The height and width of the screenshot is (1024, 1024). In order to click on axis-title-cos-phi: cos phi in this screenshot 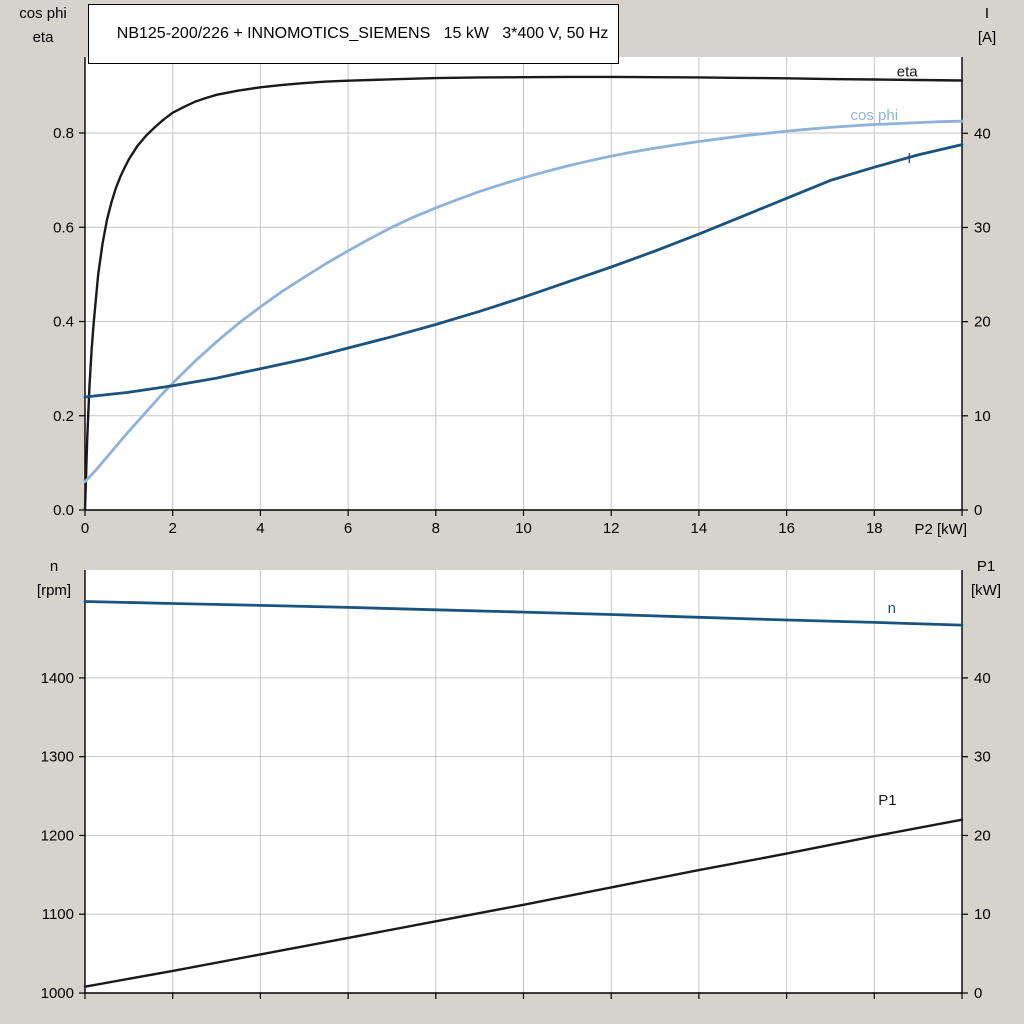, I will do `click(43, 13)`.